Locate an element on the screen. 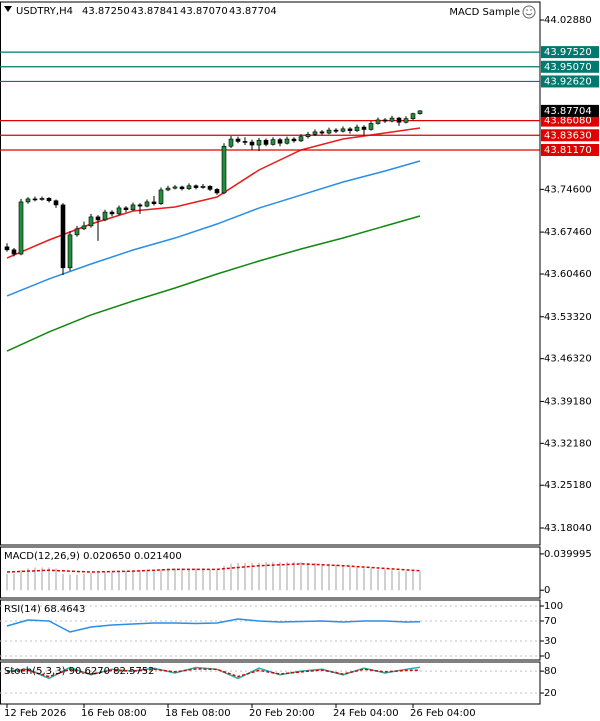  price-tag is located at coordinates (570, 110).